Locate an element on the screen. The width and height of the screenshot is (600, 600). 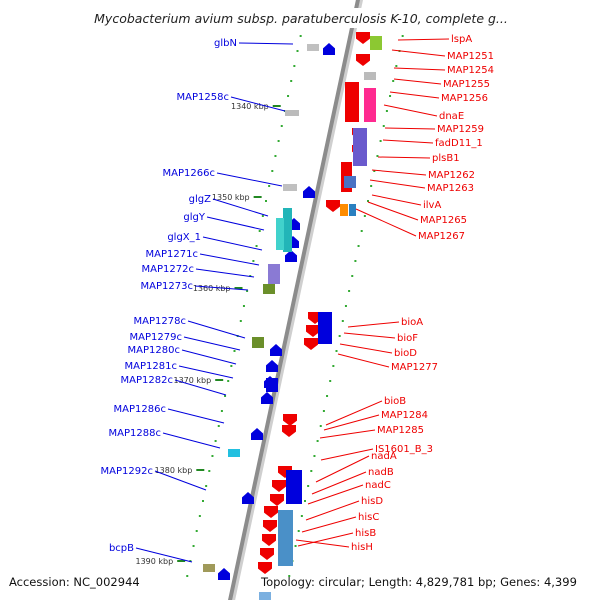
gene-label-nadB: nadB is located at coordinates (381, 472).